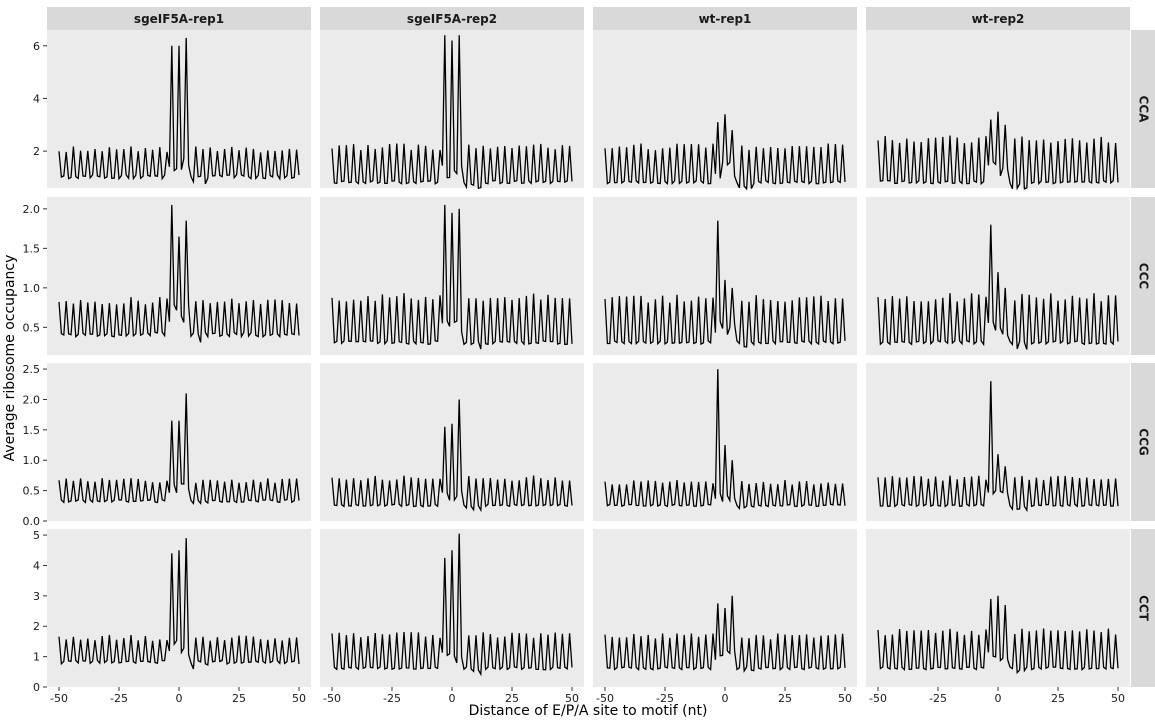  I want to click on row-strip-label: CCC, so click(1144, 276).